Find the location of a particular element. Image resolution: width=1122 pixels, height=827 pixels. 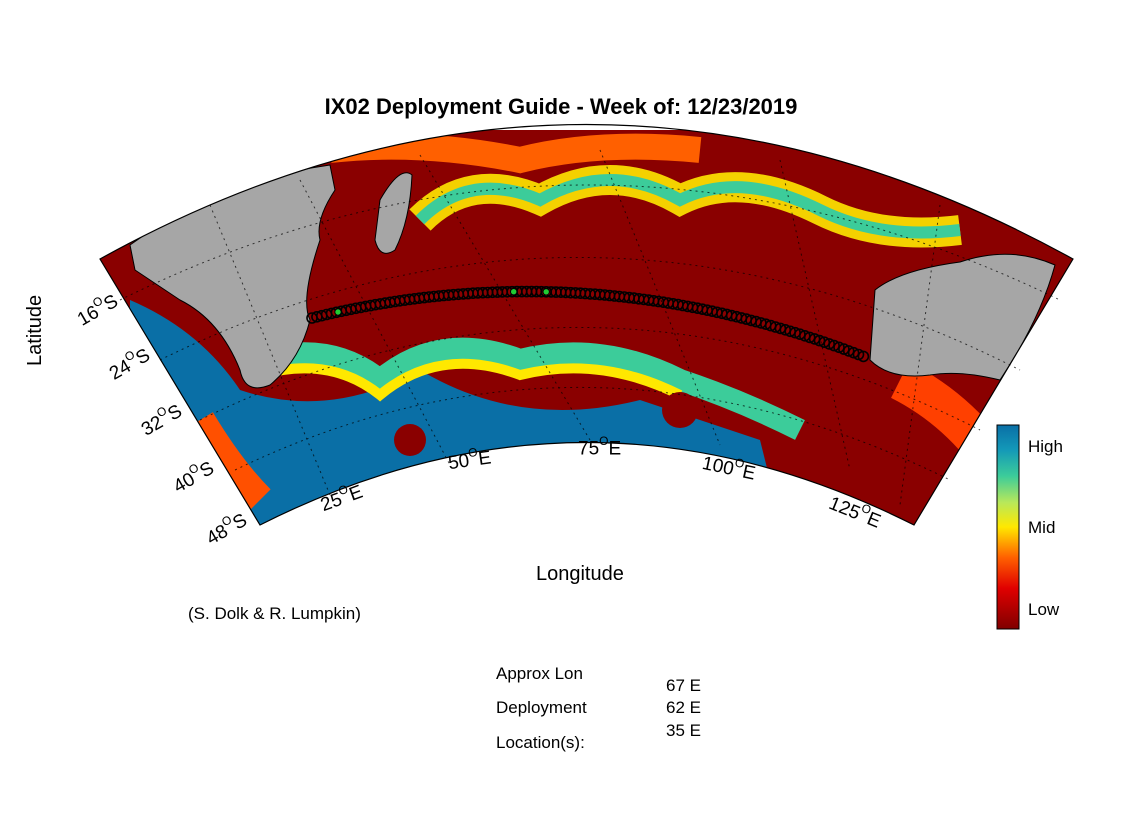

colorbar is located at coordinates (1008, 527).